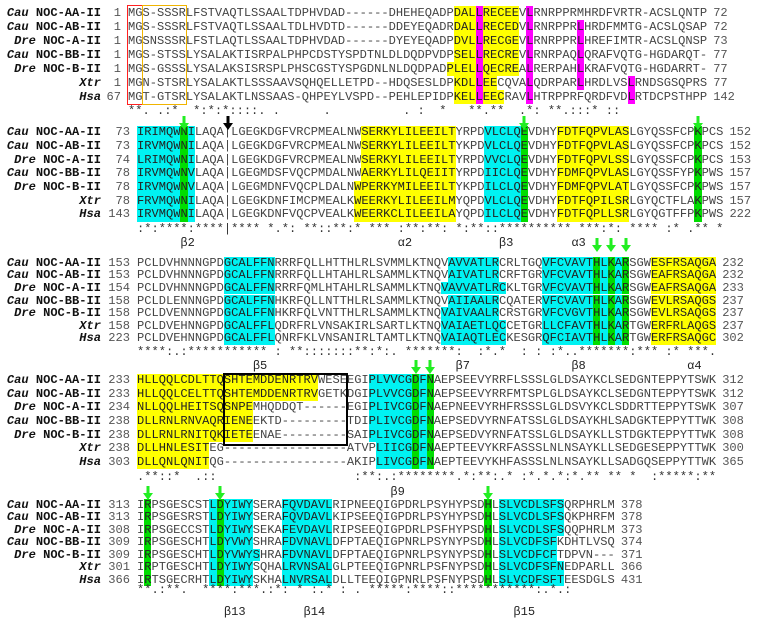 This screenshot has height=626, width=757. Describe the element at coordinates (555, 83) in the screenshot. I see `residues: QDRPAR` at that location.